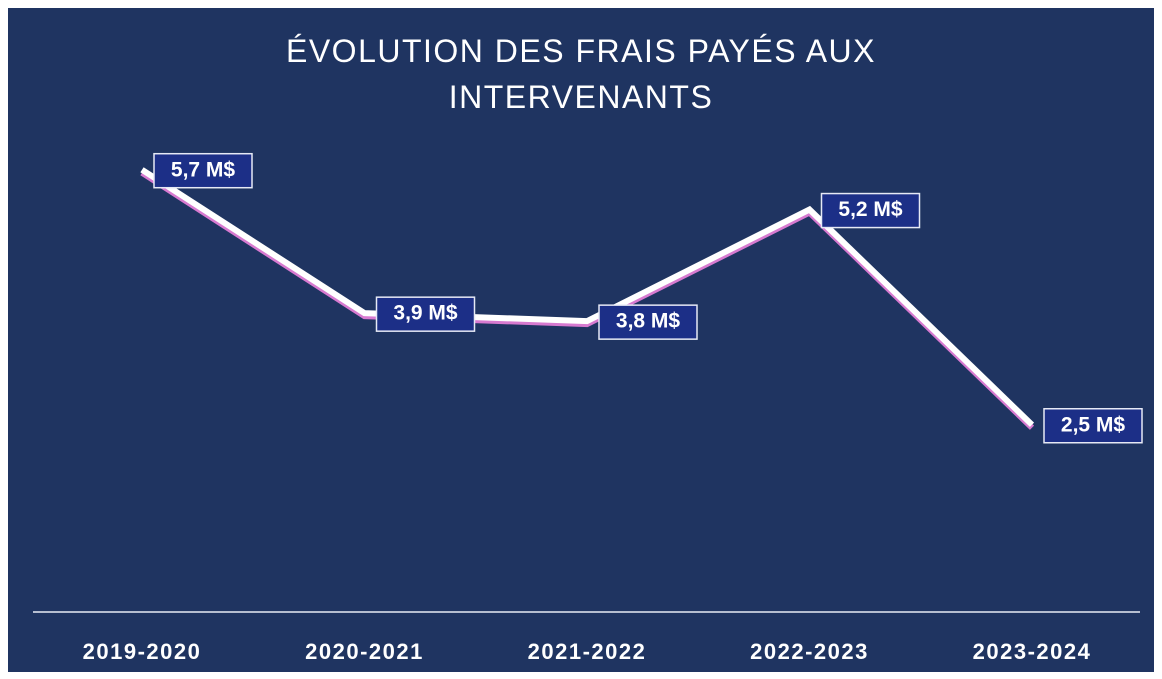  Describe the element at coordinates (809, 651) in the screenshot. I see `x-tick-label: 2022-2023` at that location.